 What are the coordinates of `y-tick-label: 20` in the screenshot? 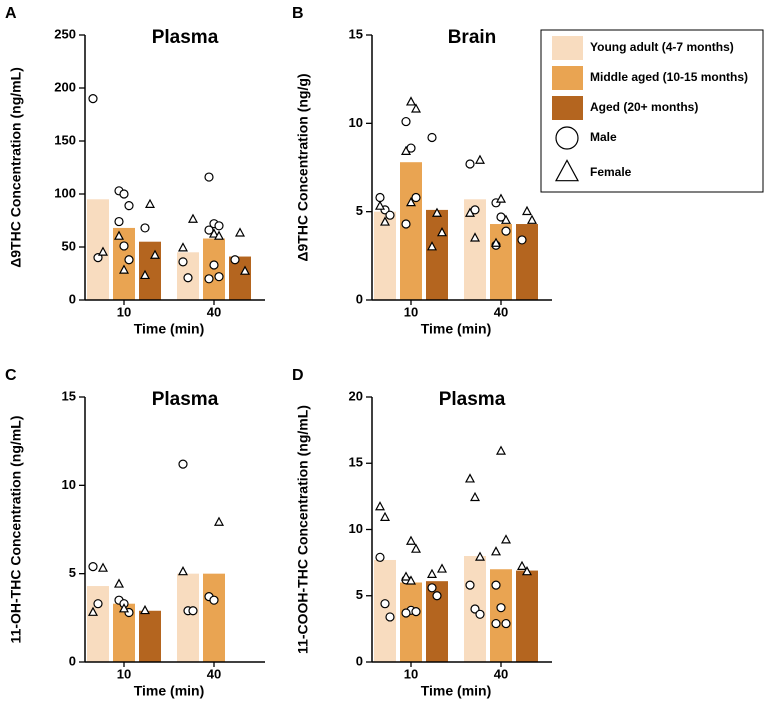 It's located at (356, 395).